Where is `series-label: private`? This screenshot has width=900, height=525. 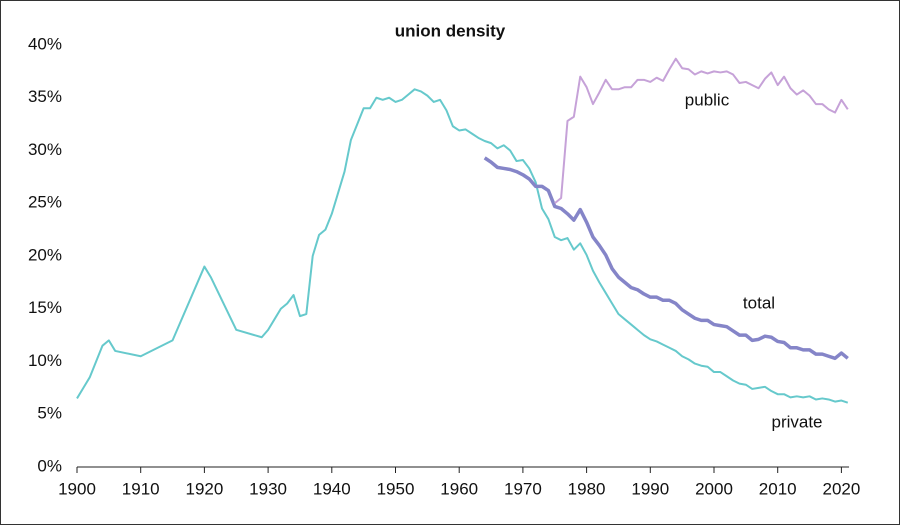
series-label: private is located at coordinates (796, 421).